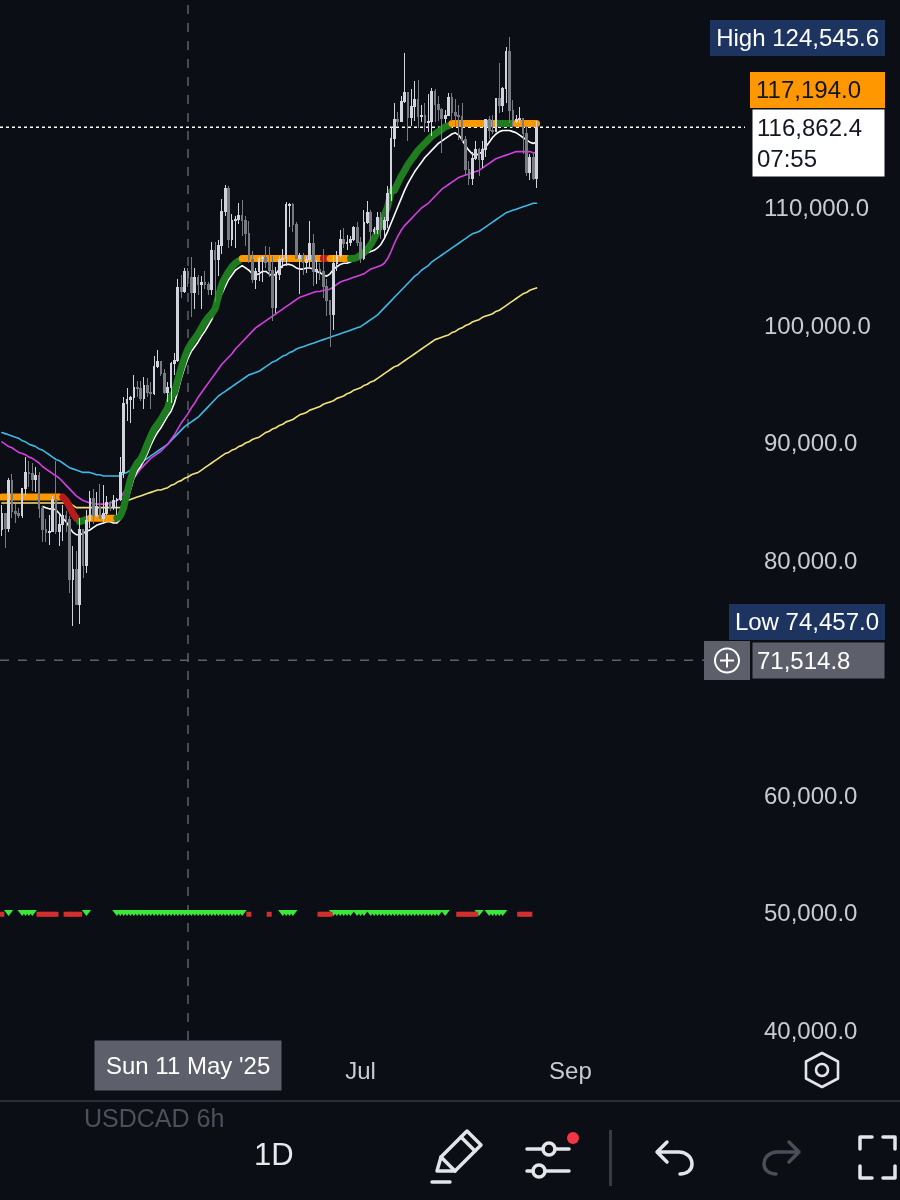 The height and width of the screenshot is (1200, 900). Describe the element at coordinates (817, 325) in the screenshot. I see `y-tick-label: 100,000.0` at that location.